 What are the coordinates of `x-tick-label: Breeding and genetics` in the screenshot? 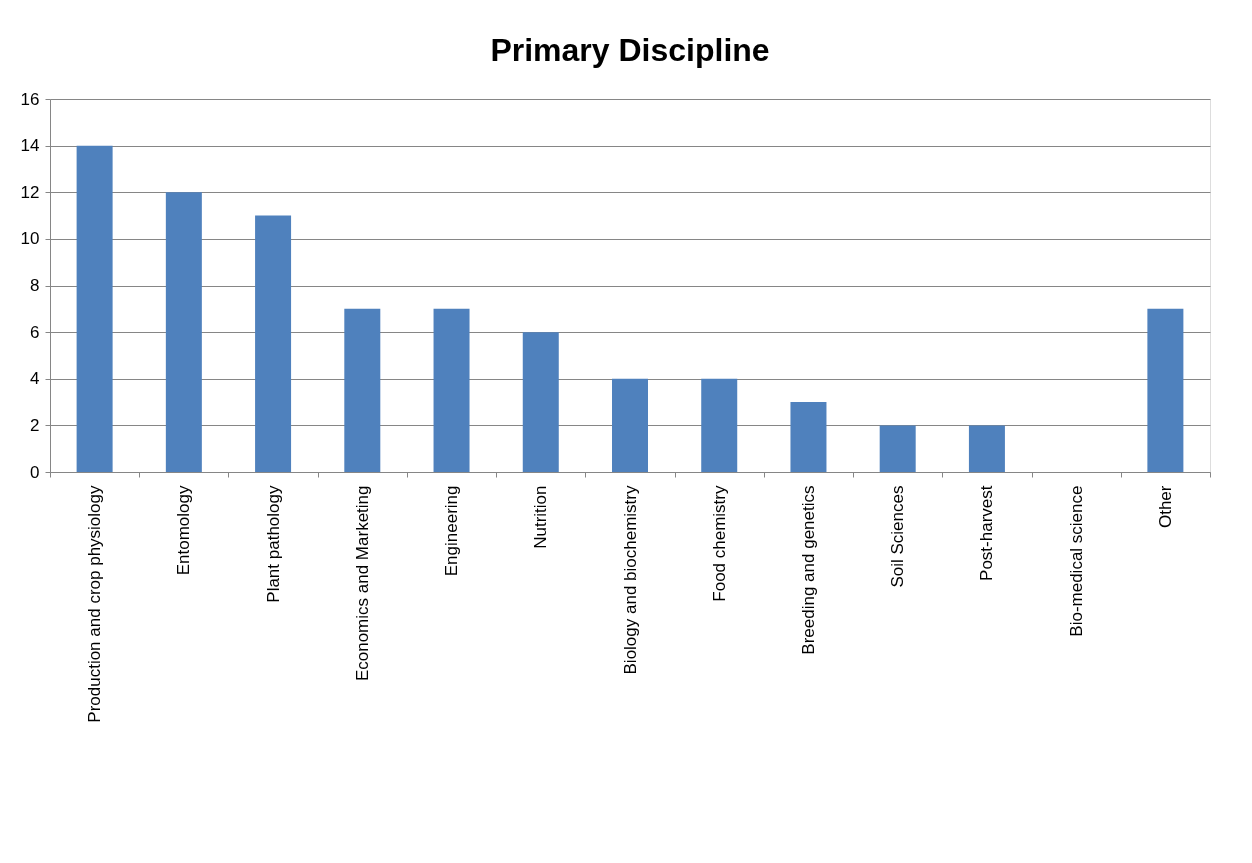 It's located at (808, 570).